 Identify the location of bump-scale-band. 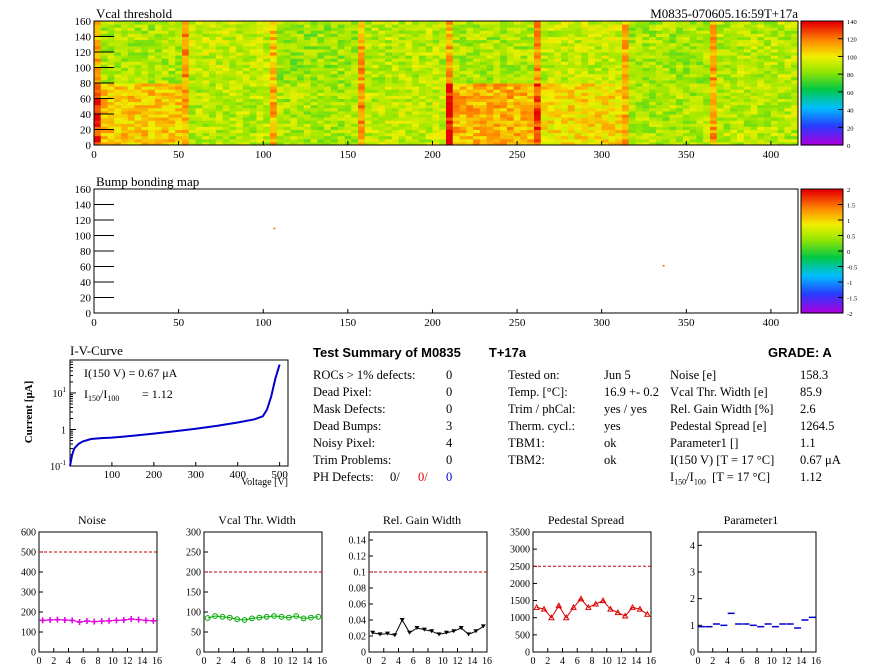
(822, 243).